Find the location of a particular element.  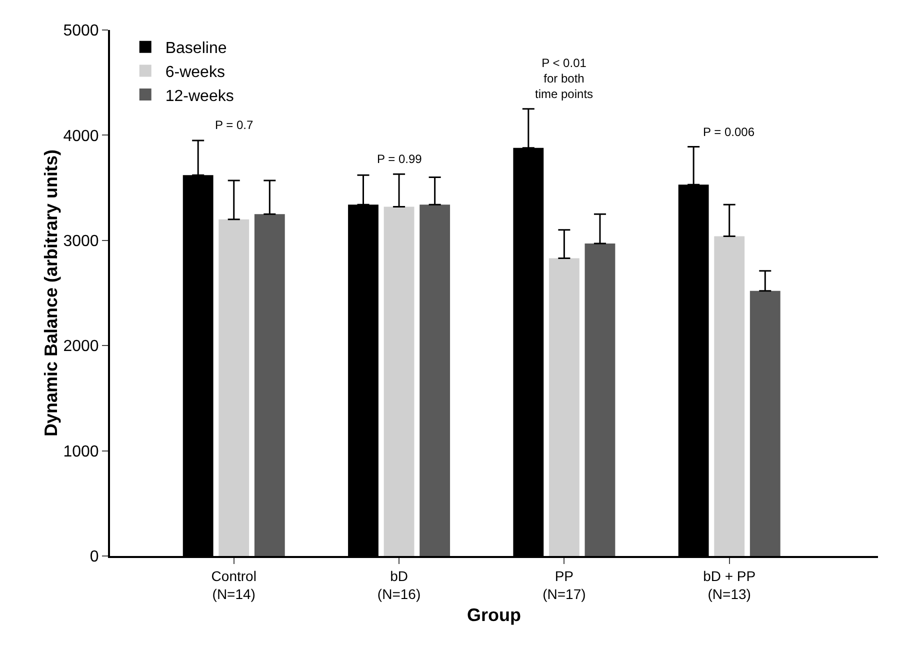

x-tick-label: Control (N=14) is located at coordinates (233, 585).